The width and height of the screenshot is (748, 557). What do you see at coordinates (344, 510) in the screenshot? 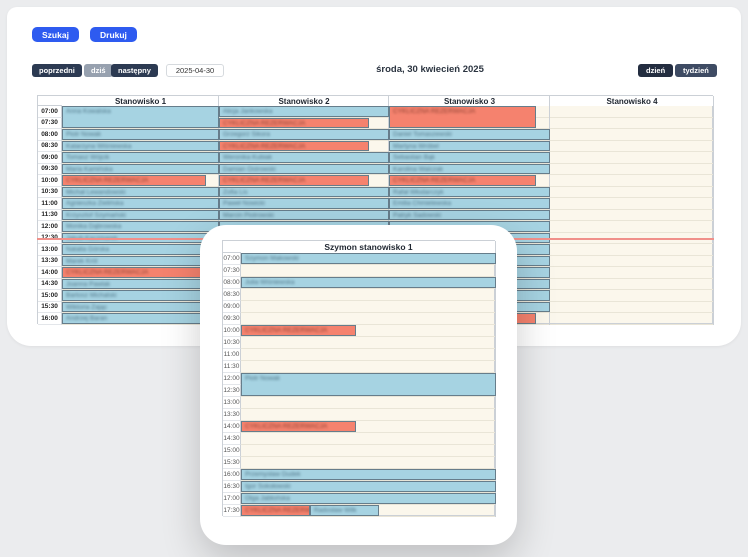
I see `booking-event: Radosław Wilk` at bounding box center [344, 510].